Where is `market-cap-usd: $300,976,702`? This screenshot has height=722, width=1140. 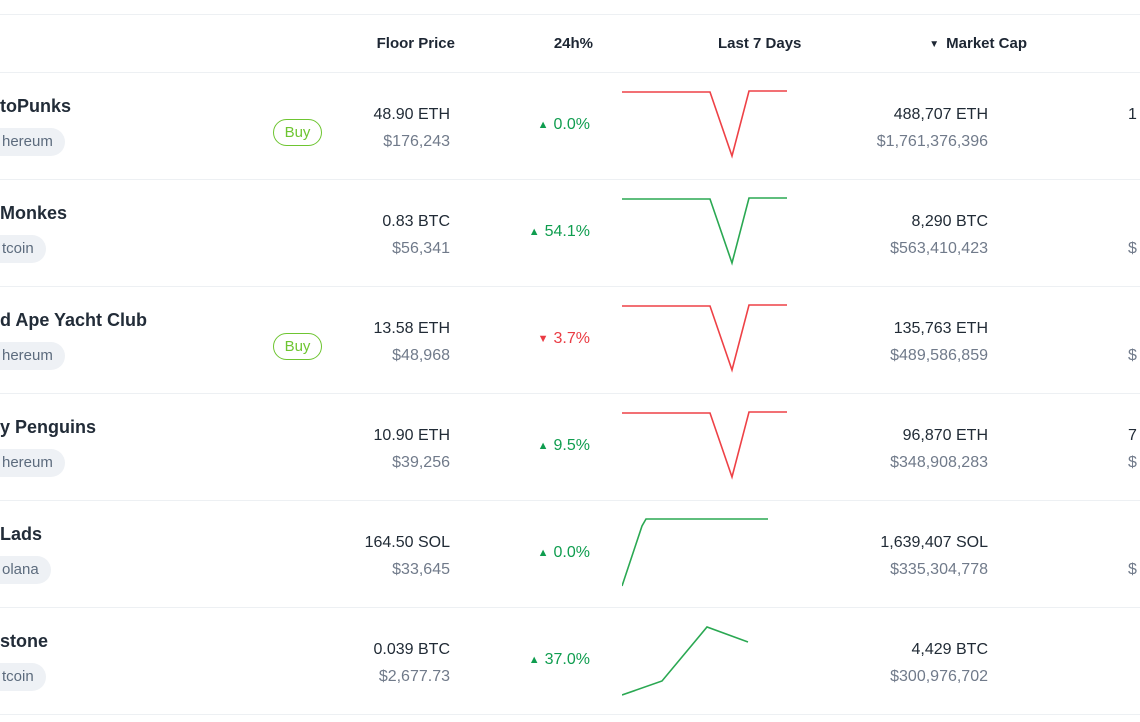 market-cap-usd: $300,976,702 is located at coordinates (939, 676).